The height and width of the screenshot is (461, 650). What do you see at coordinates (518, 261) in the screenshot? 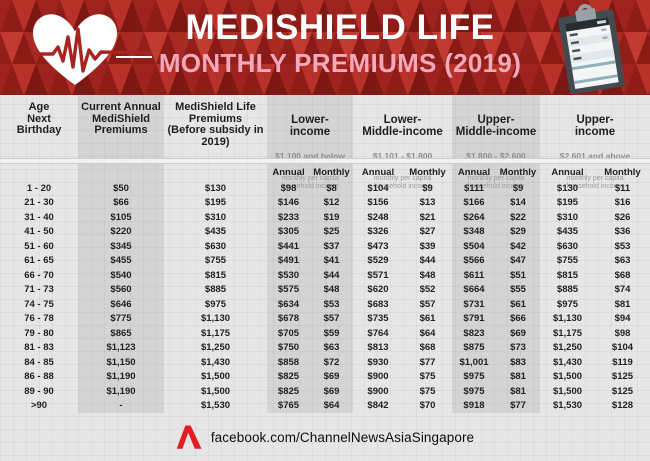
I see `premium-value-cell: $47` at bounding box center [518, 261].